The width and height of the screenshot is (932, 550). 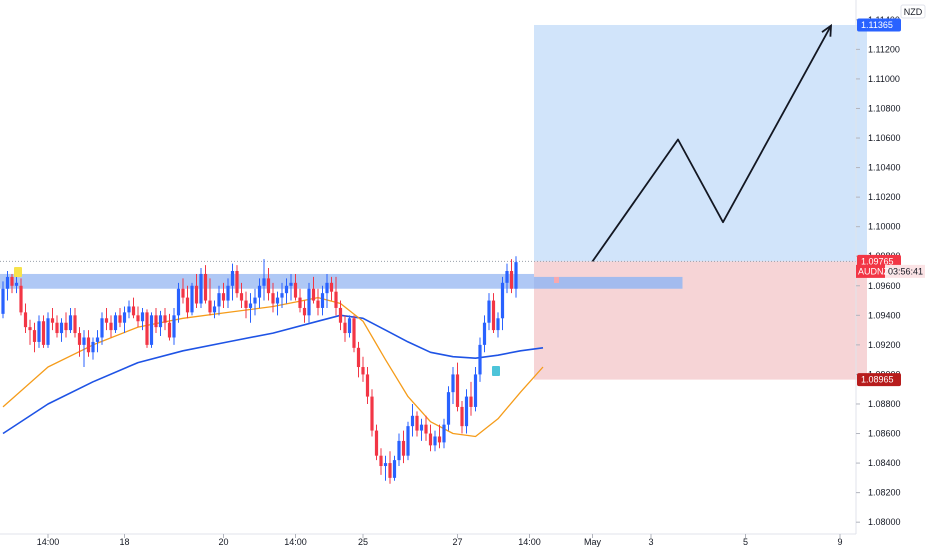 What do you see at coordinates (608, 282) in the screenshot?
I see `projected-zone` at bounding box center [608, 282].